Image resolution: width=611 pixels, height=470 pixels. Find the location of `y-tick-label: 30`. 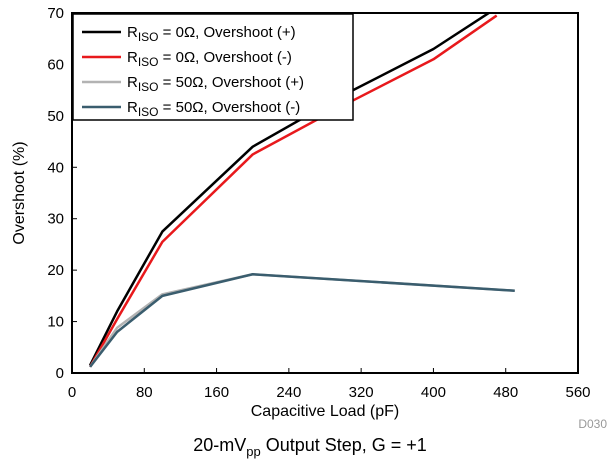

y-tick-label: 30 is located at coordinates (55, 219).